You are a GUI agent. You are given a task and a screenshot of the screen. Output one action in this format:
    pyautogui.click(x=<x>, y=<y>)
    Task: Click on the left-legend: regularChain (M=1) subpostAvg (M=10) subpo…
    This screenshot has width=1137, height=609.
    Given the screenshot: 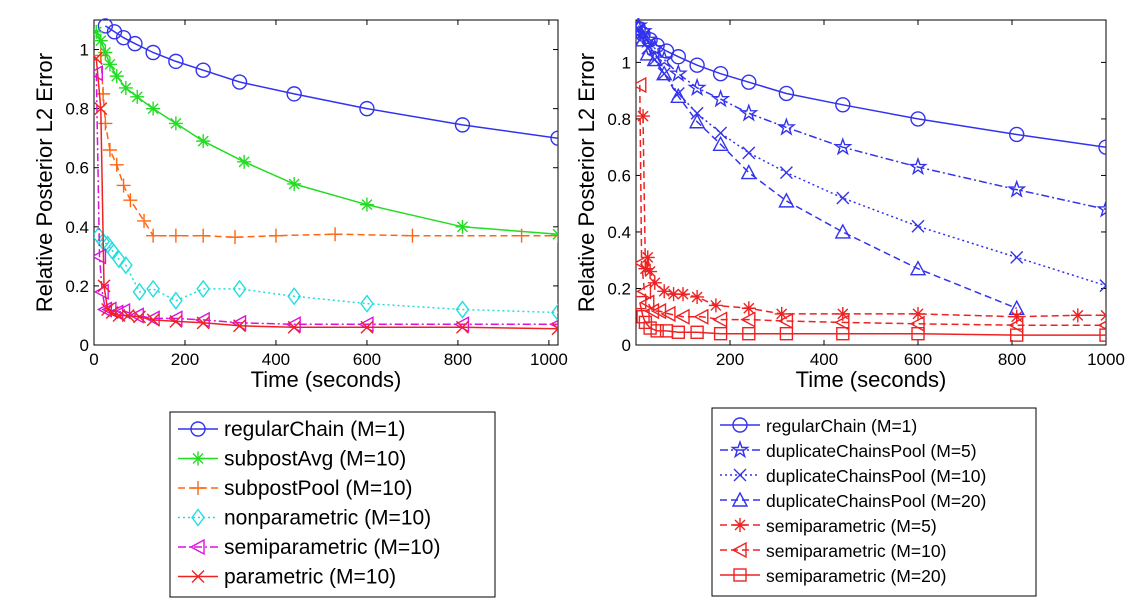 What is the action you would take?
    pyautogui.click(x=332, y=504)
    